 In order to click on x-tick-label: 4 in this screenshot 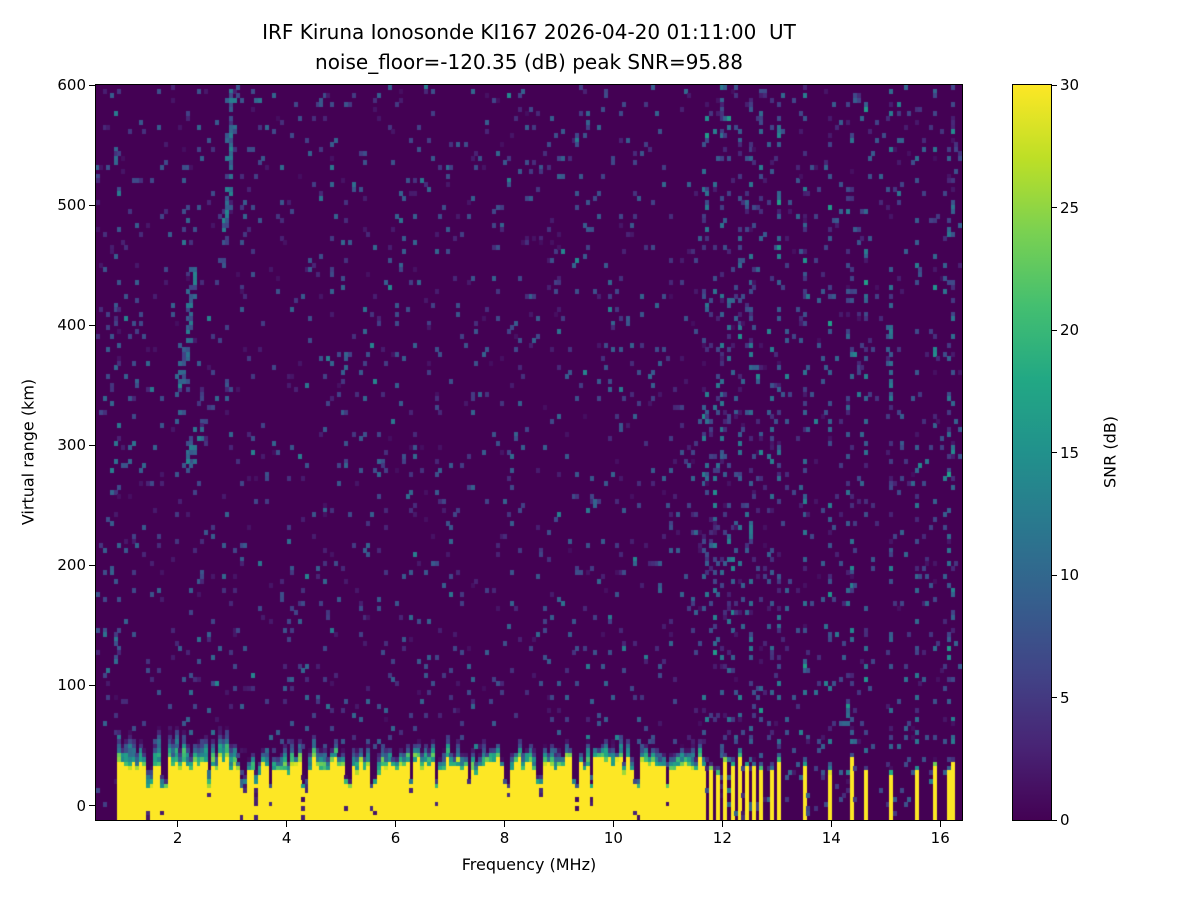, I will do `click(286, 838)`.